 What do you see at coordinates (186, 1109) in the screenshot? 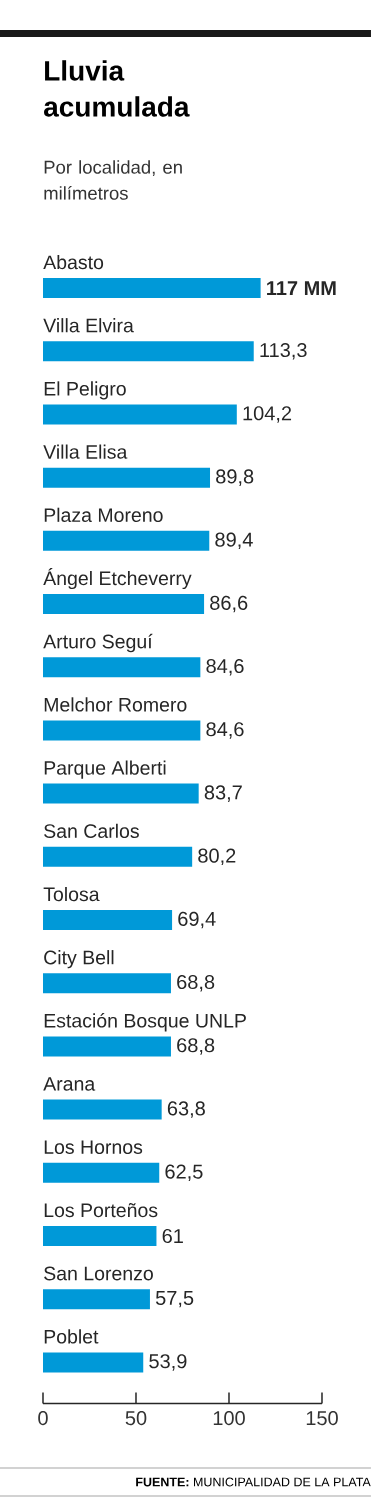
I see `data-label: 63,8` at bounding box center [186, 1109].